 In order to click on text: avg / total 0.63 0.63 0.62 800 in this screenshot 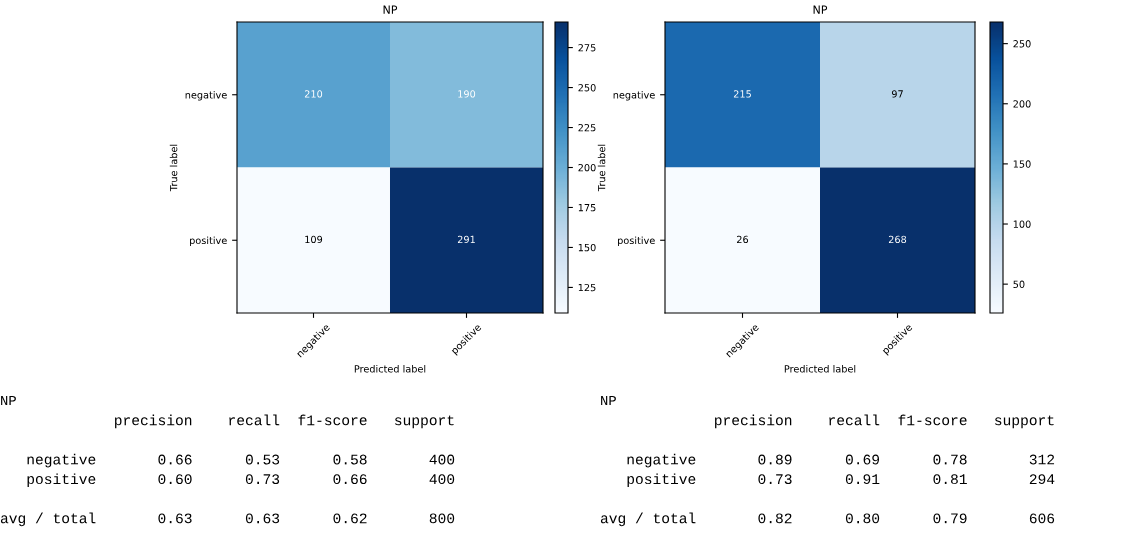, I will do `click(227, 519)`.